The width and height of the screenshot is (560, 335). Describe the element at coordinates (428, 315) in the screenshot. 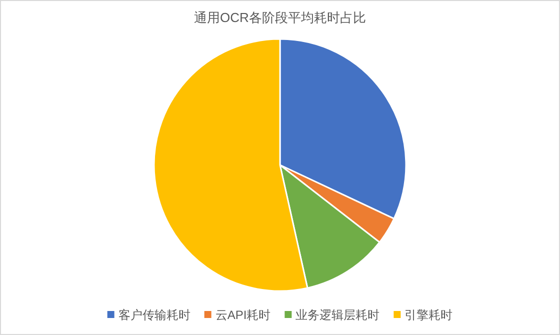

I see `legend-label: 引擎耗时` at that location.